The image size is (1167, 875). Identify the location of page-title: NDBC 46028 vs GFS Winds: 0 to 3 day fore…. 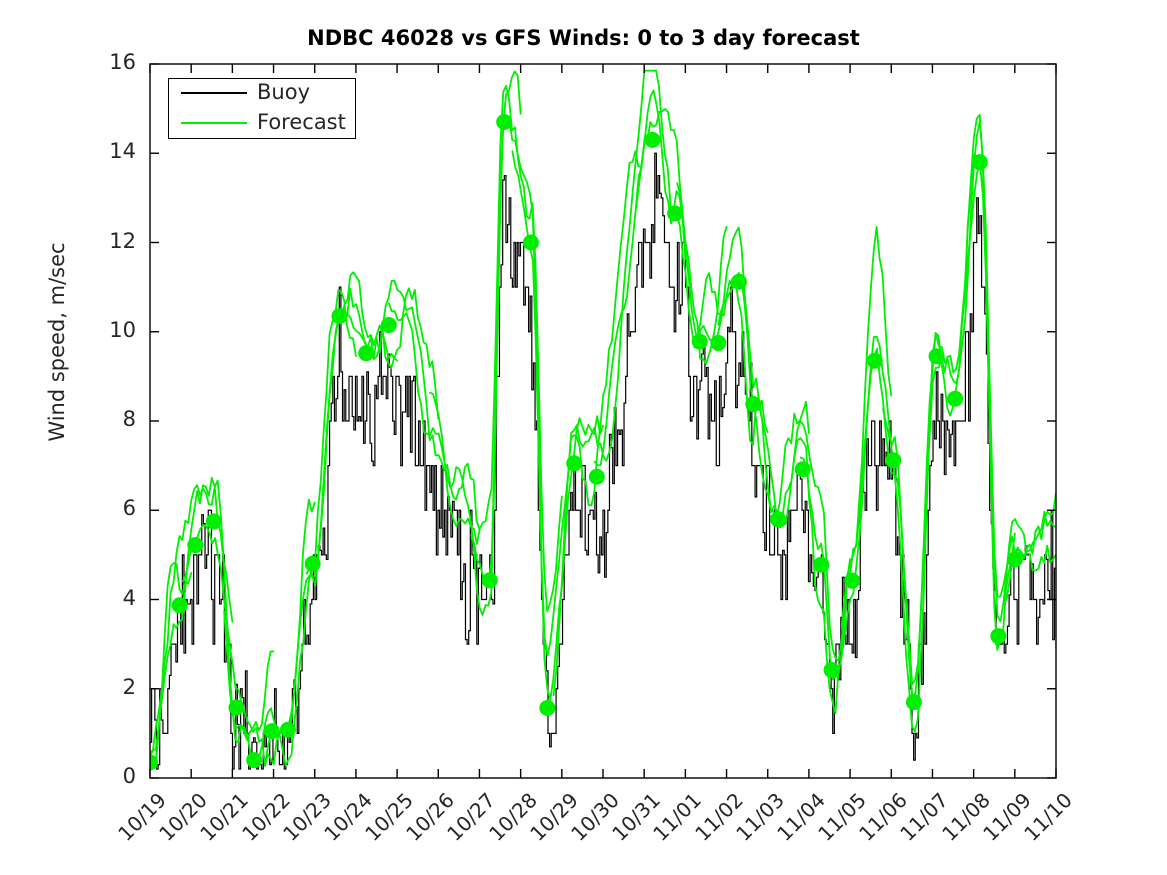
(583, 38).